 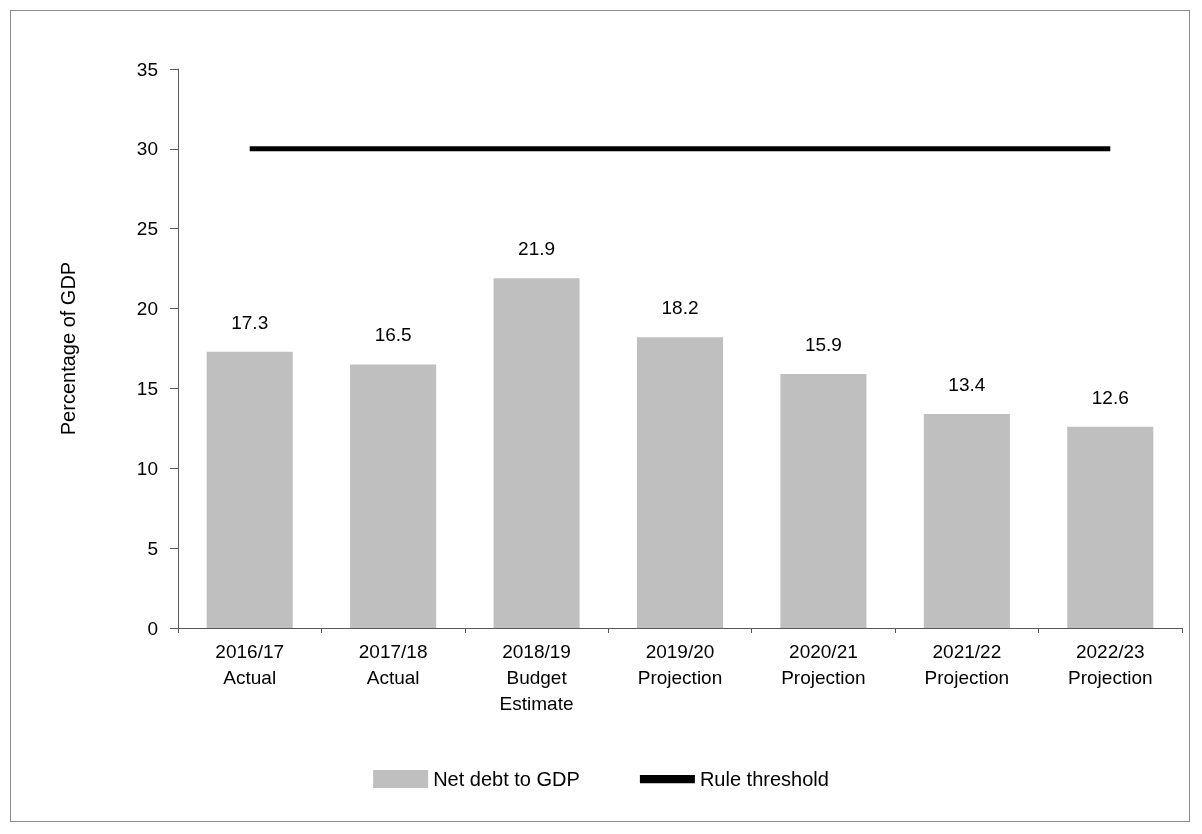 What do you see at coordinates (250, 664) in the screenshot?
I see `x-tick-label: 2016/17 Actual` at bounding box center [250, 664].